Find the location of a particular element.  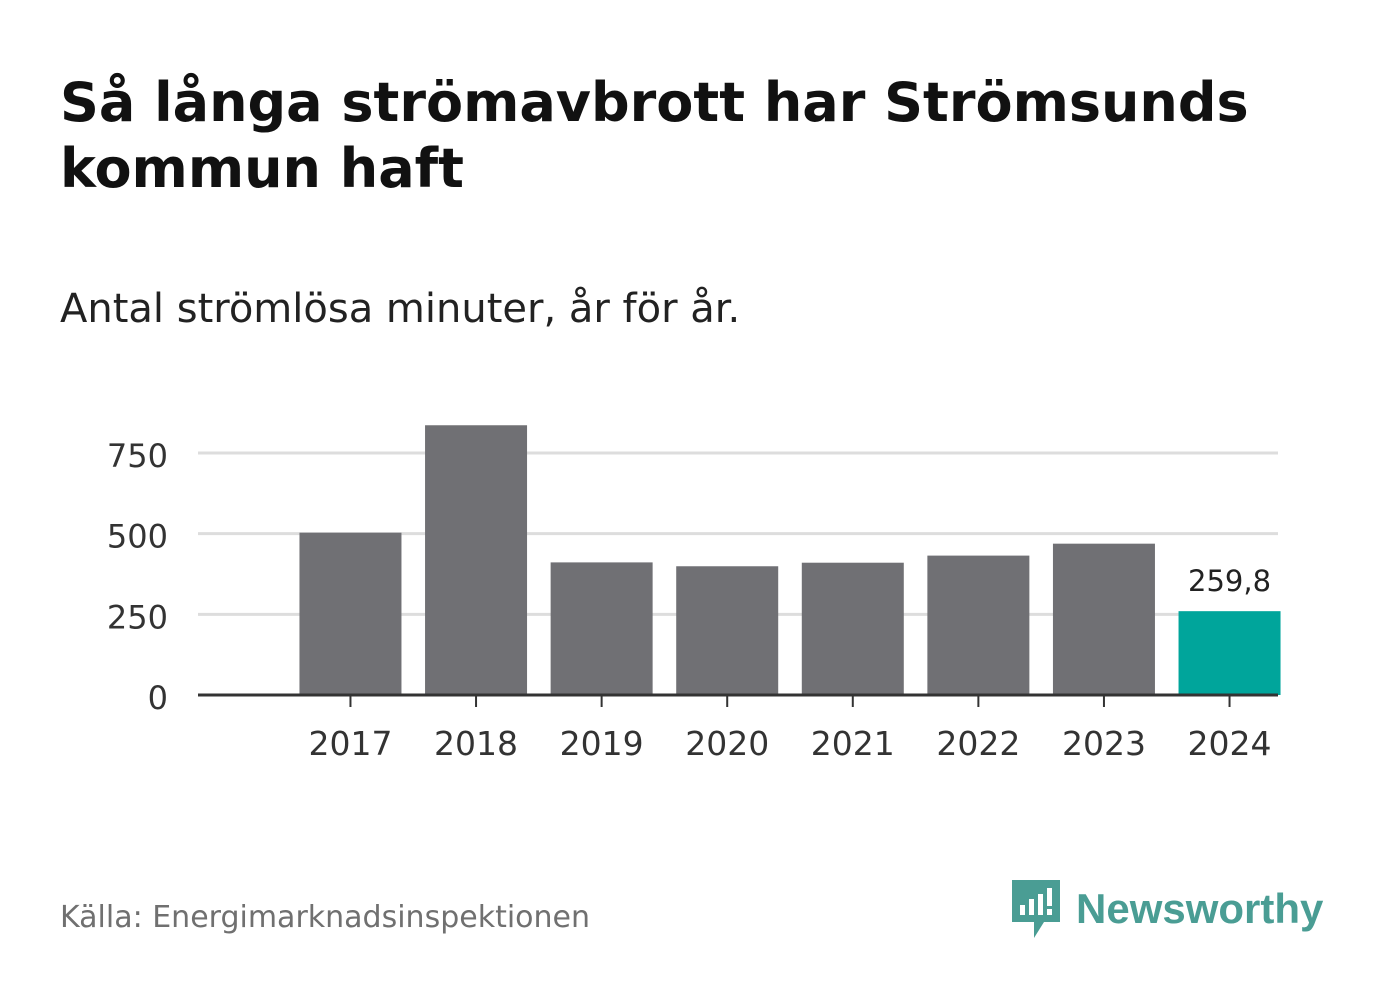

data-label: 259,8 is located at coordinates (1229, 581).